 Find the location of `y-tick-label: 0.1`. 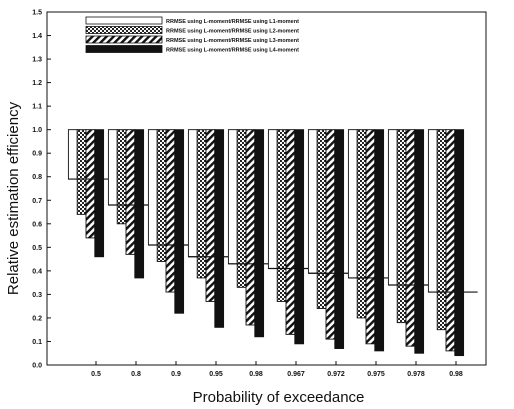

y-tick-label: 0.1 is located at coordinates (37, 342).